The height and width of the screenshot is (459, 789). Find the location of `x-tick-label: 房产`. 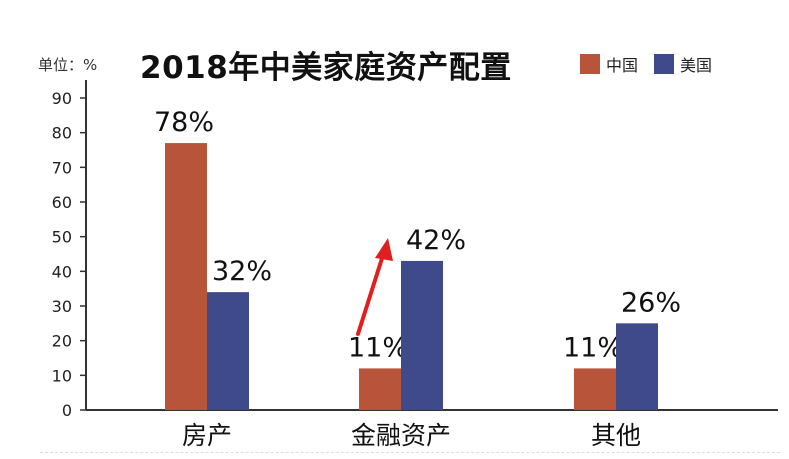

x-tick-label: 房产 is located at coordinates (207, 435).